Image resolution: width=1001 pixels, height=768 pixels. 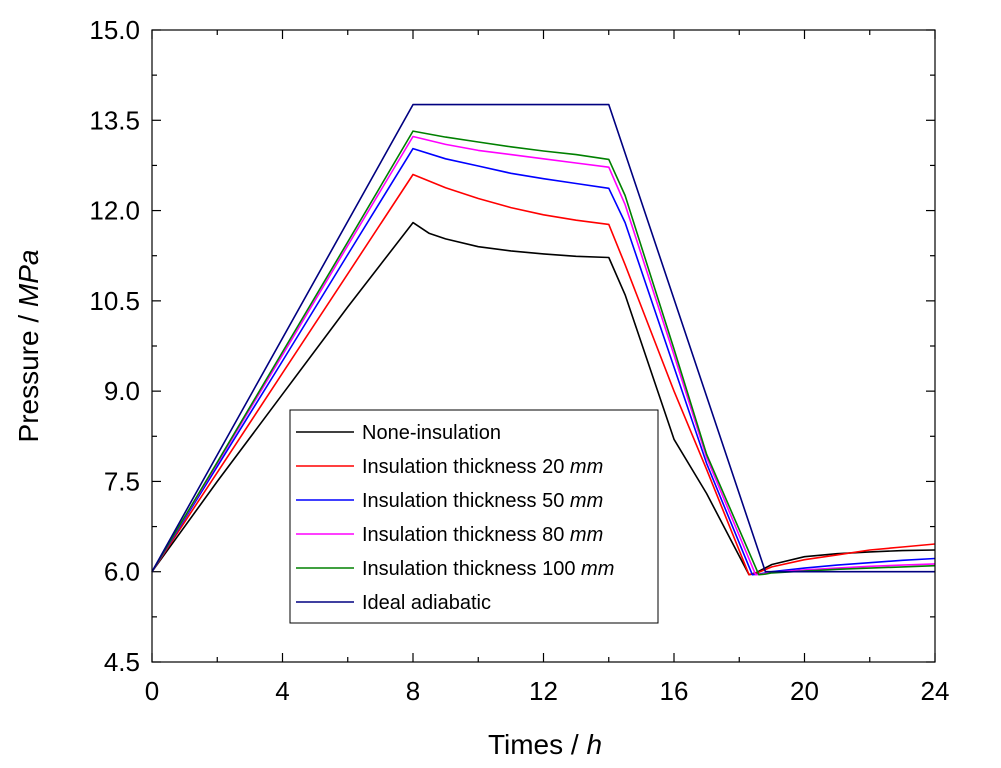 What do you see at coordinates (488, 569) in the screenshot?
I see `legend-label: Insulation thickness 100 mm` at bounding box center [488, 569].